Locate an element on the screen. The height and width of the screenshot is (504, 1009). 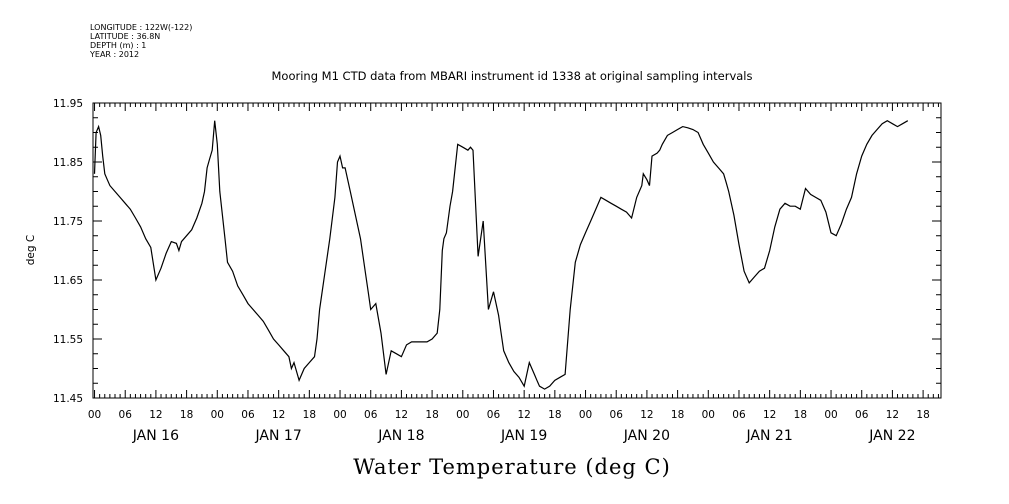
y-tick-label: 11.75 is located at coordinates (68, 222).